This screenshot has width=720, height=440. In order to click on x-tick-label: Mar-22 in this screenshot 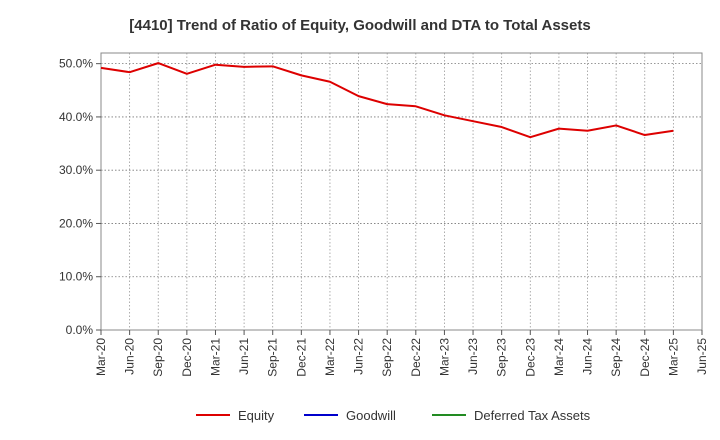, I will do `click(330, 357)`.